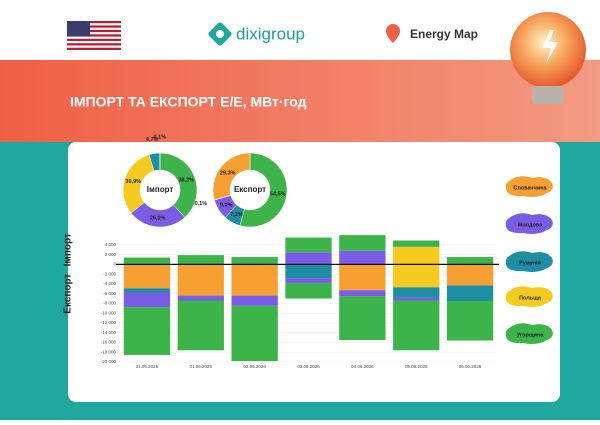  I want to click on y-tick-label: -12 000, so click(109, 322).